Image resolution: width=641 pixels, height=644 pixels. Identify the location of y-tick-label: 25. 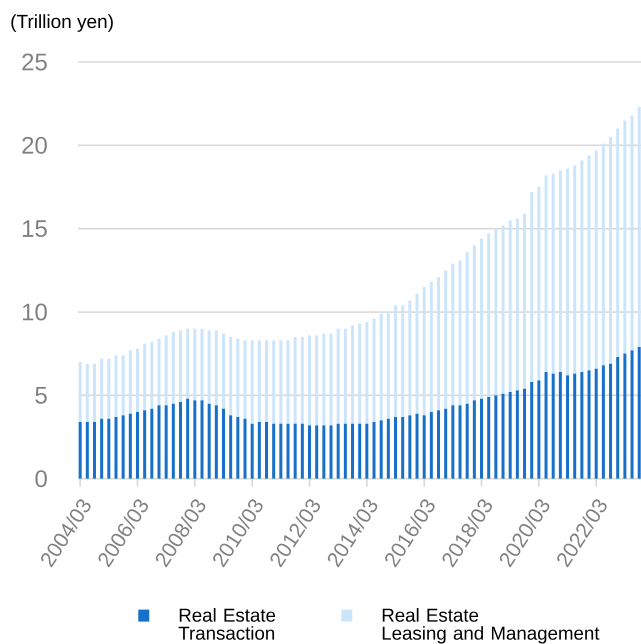
(34, 62).